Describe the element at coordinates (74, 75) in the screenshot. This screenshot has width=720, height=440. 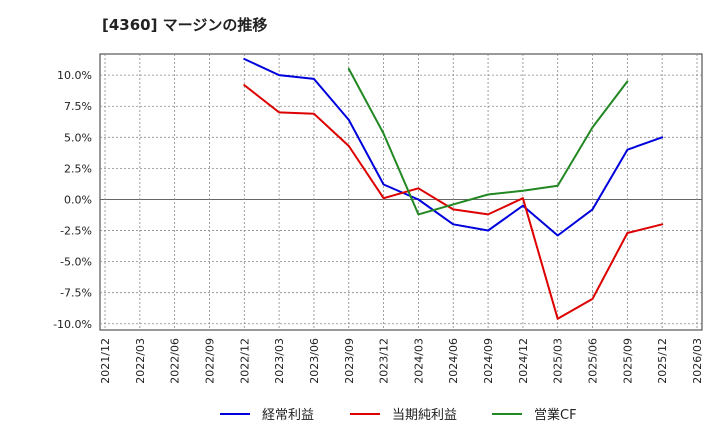
I see `y-tick-label: 10.0%` at that location.